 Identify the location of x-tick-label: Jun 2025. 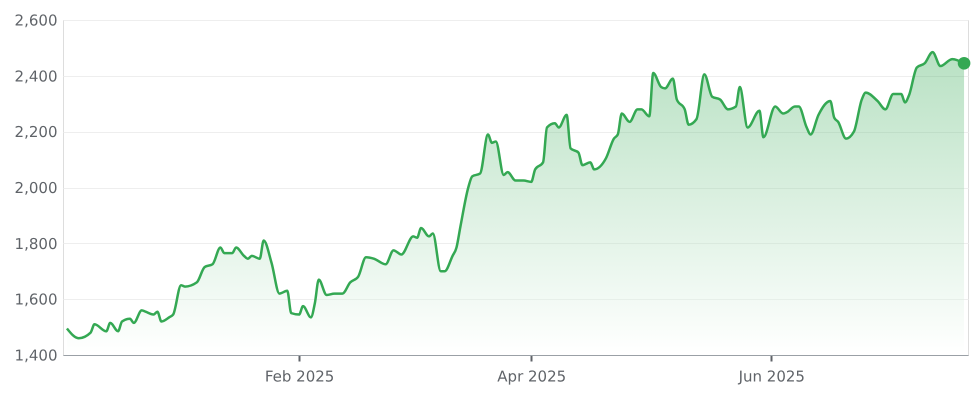
(771, 377).